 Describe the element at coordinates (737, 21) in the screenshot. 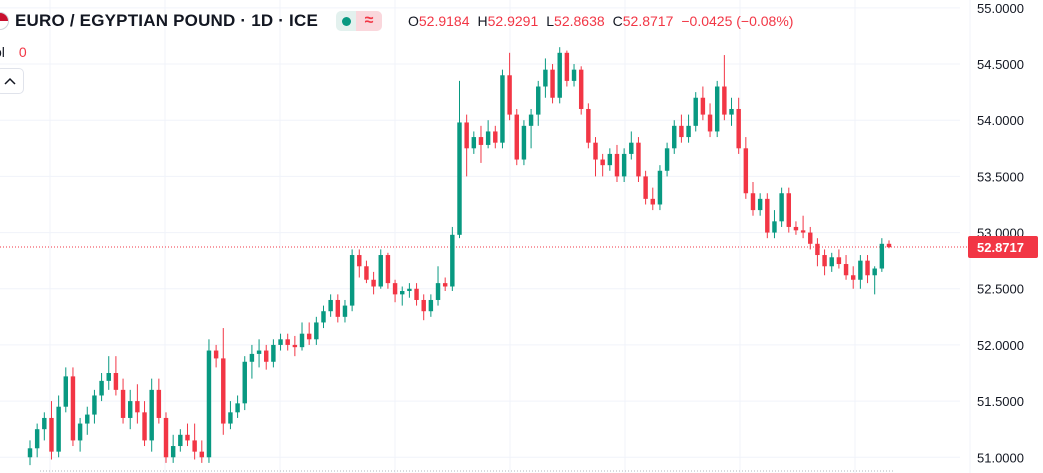

I see `change-value: −0.0425 (−0.08%)` at that location.